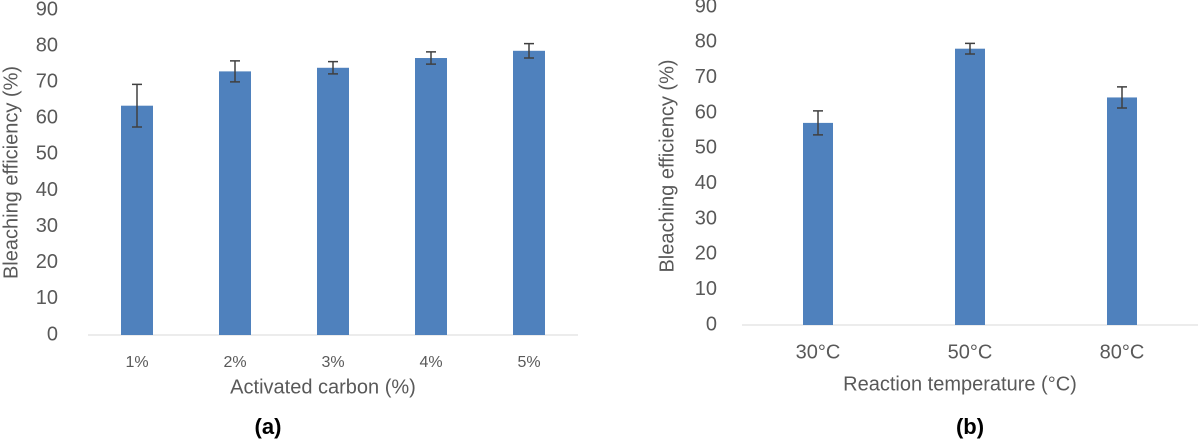 Image resolution: width=1200 pixels, height=442 pixels. I want to click on x-tick-label: 1%, so click(136, 362).